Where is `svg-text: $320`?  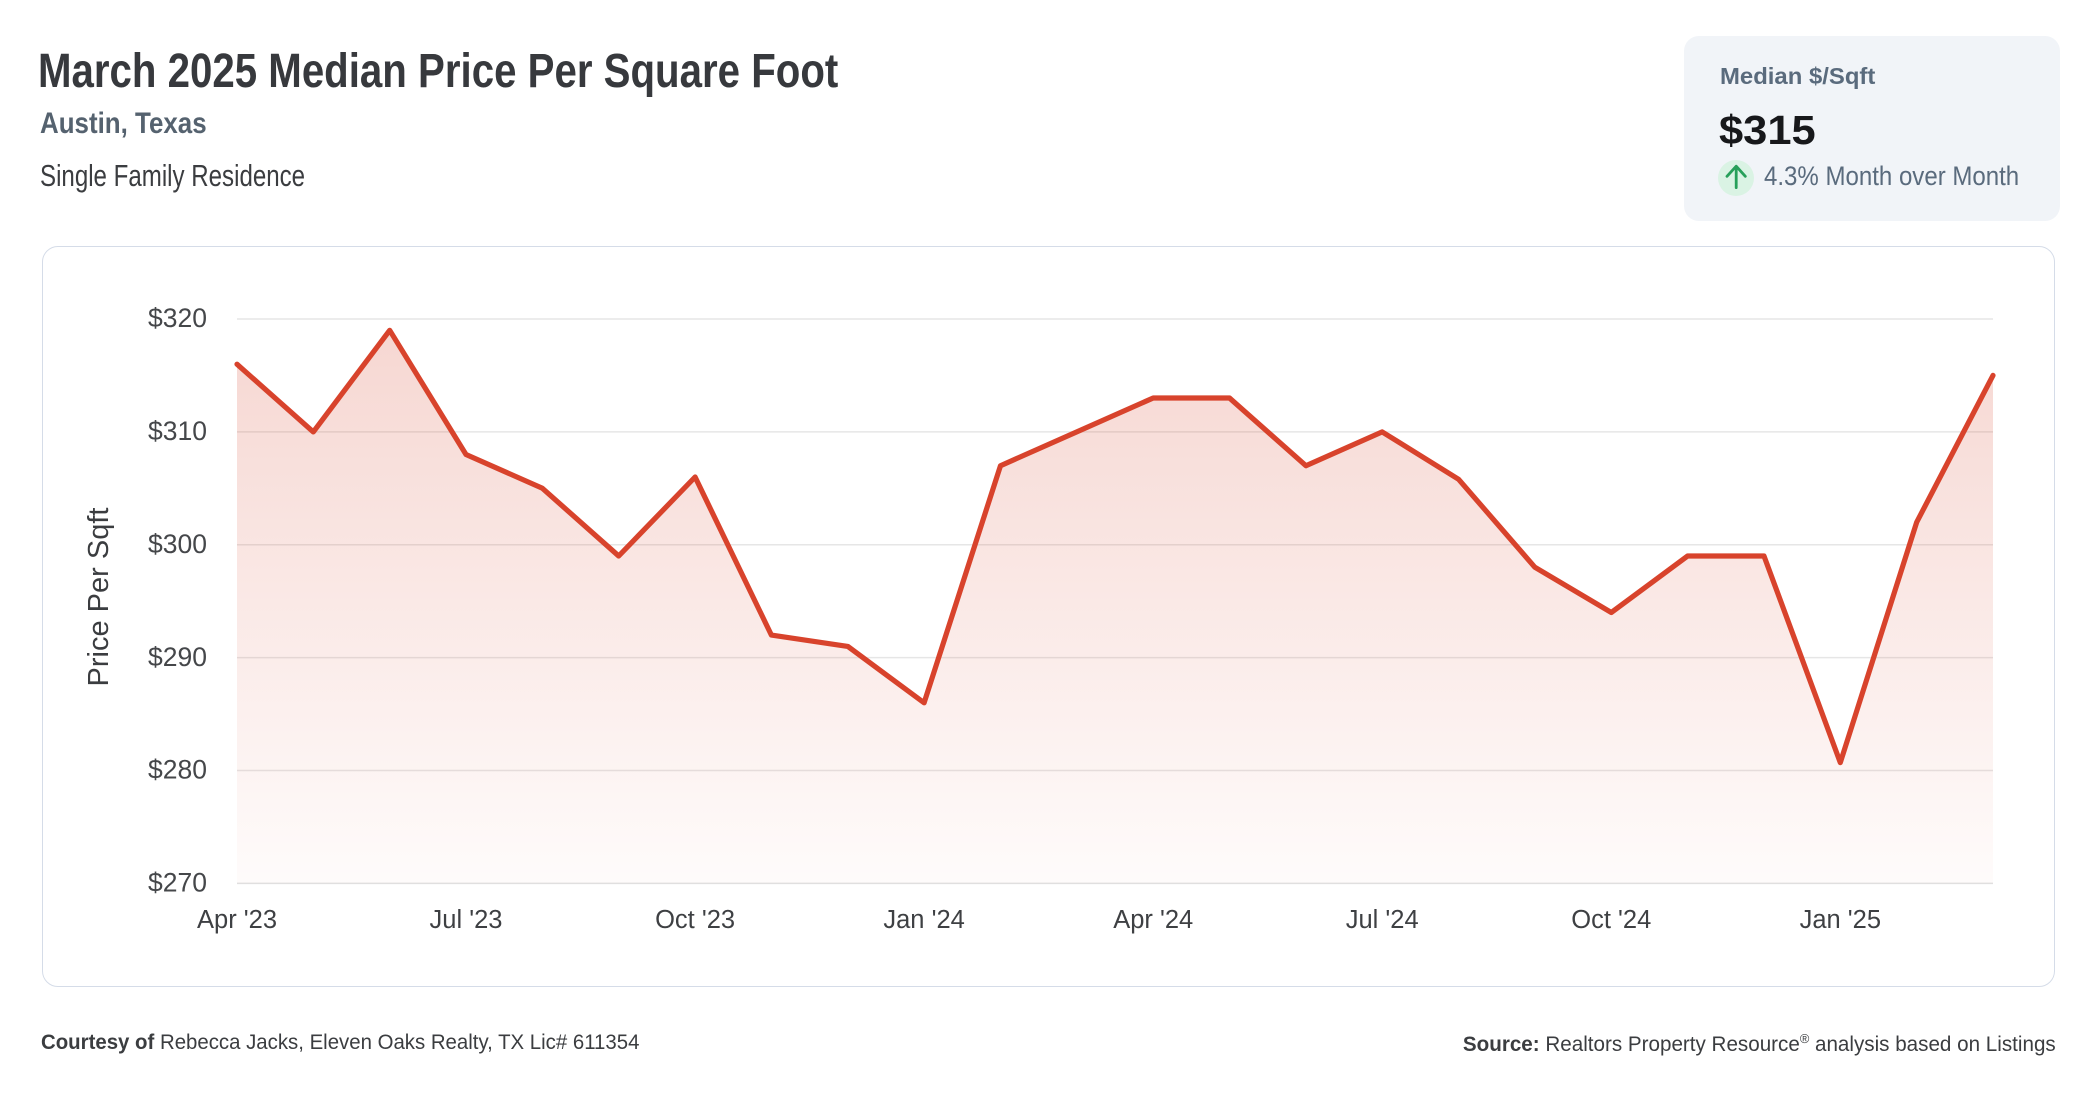 svg-text: $320 is located at coordinates (177, 318).